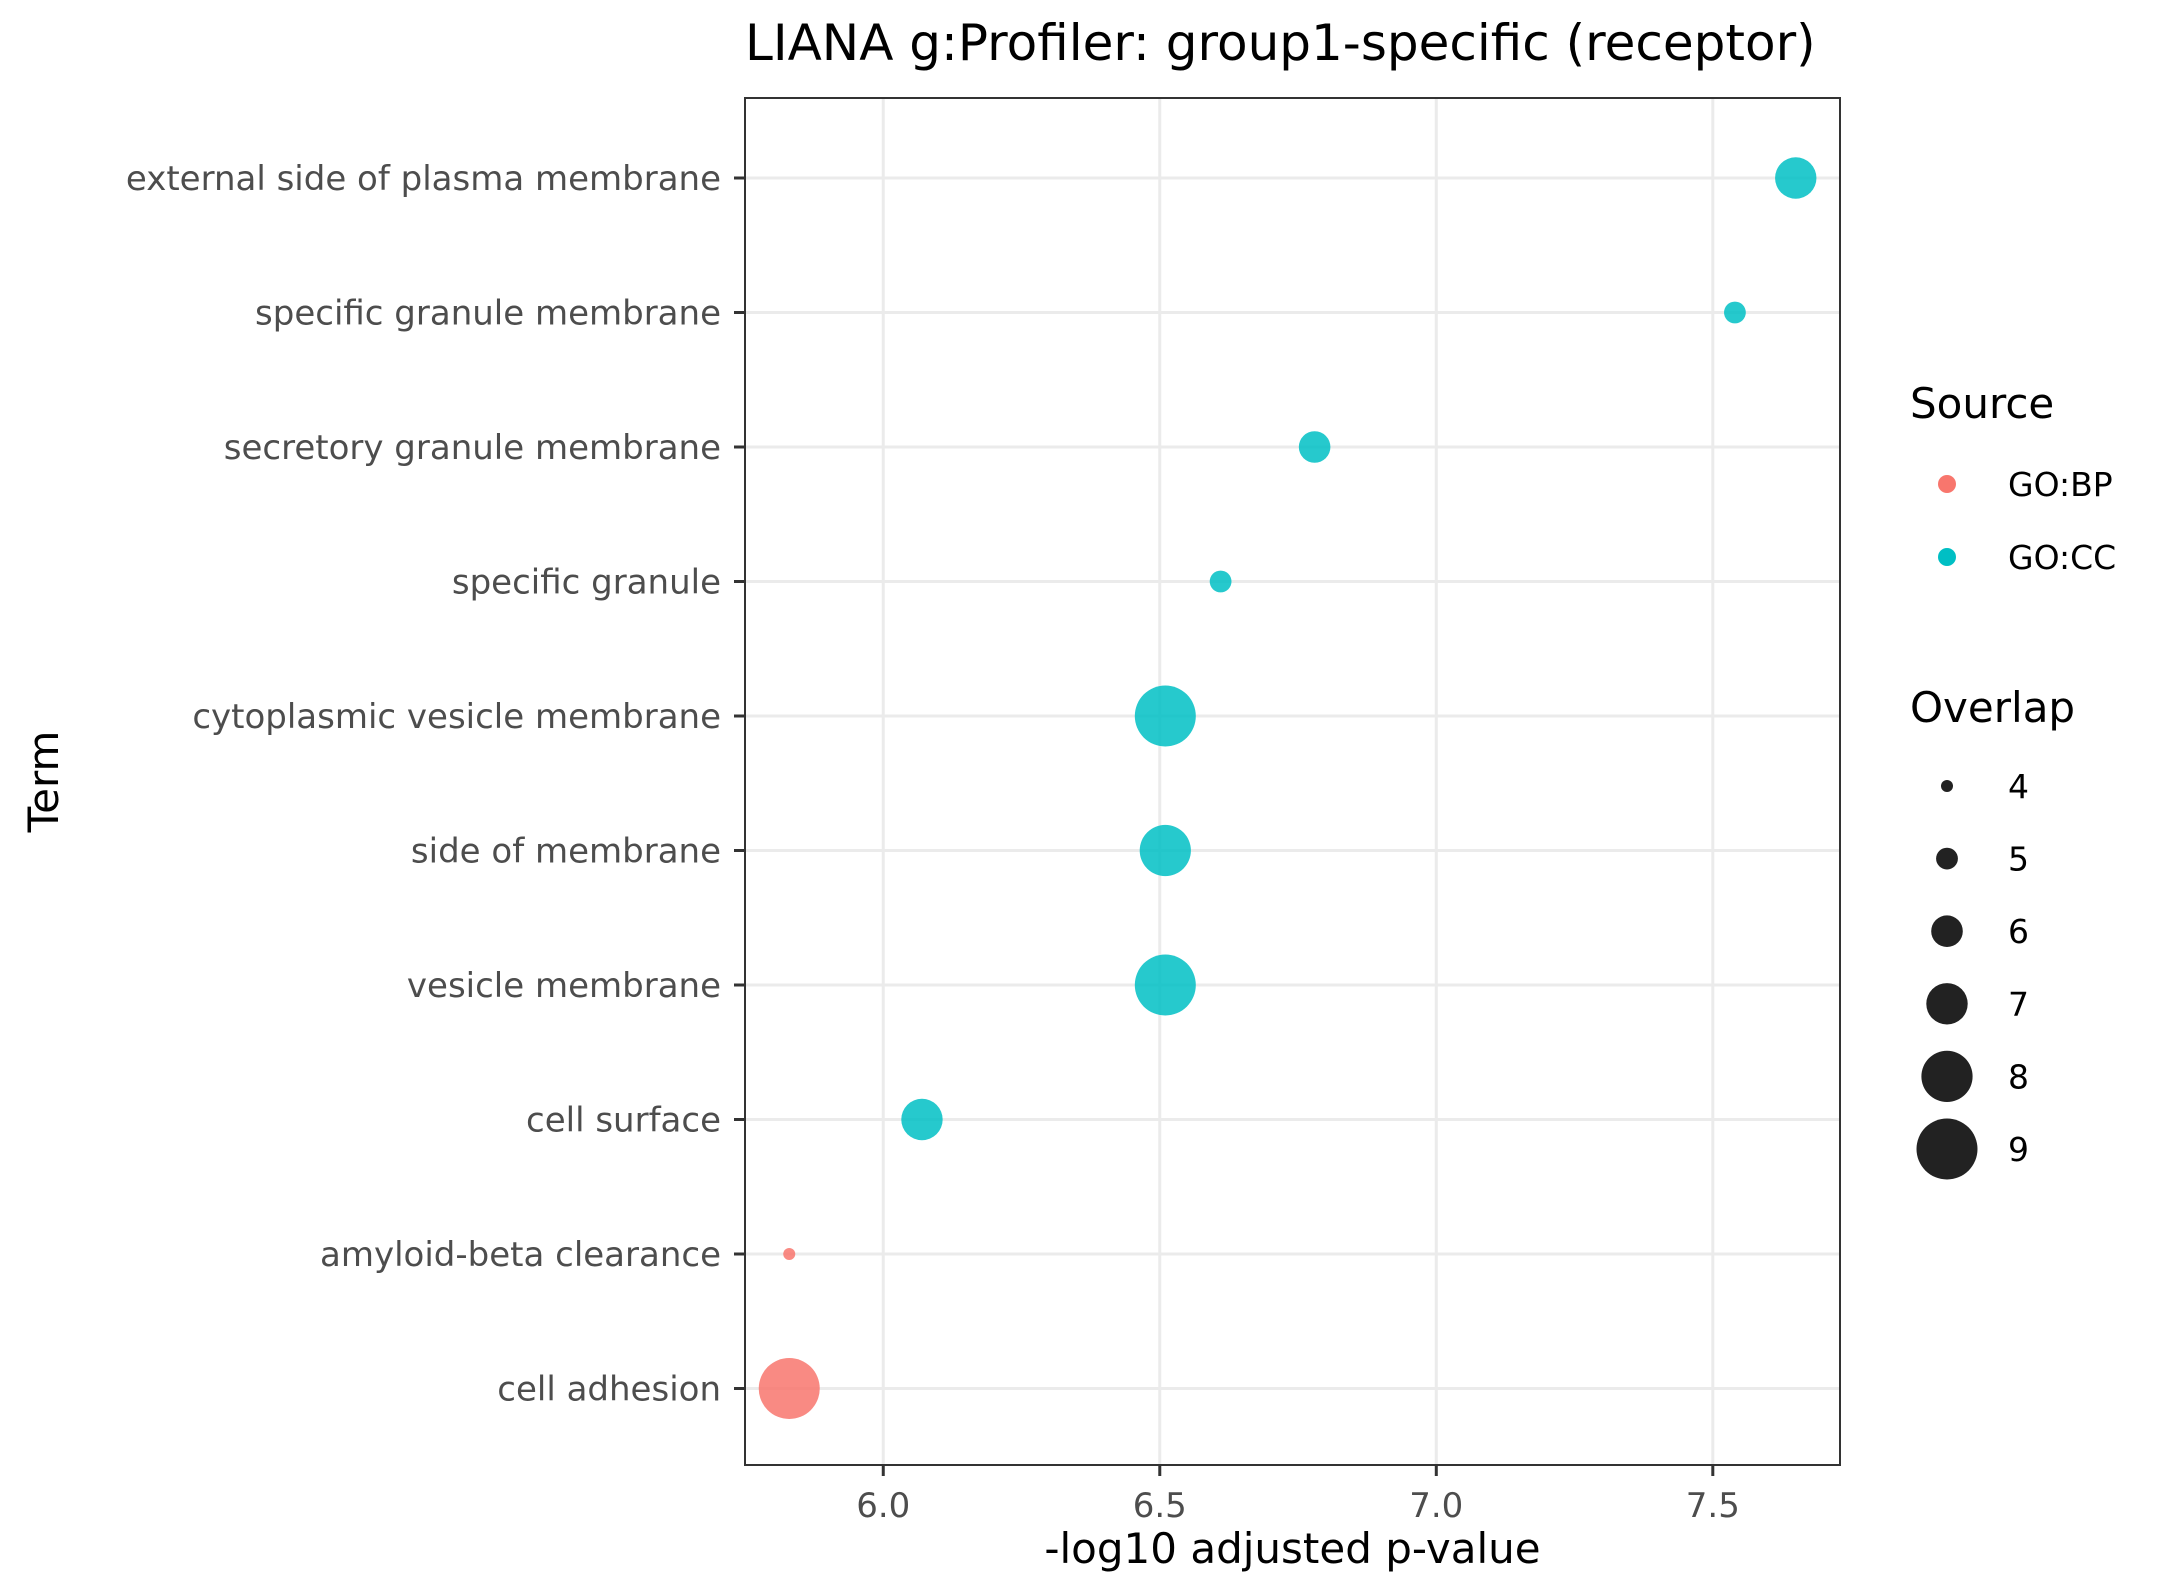 This screenshot has height=1590, width=2160. I want to click on legend-source-title: Source, so click(1982, 403).